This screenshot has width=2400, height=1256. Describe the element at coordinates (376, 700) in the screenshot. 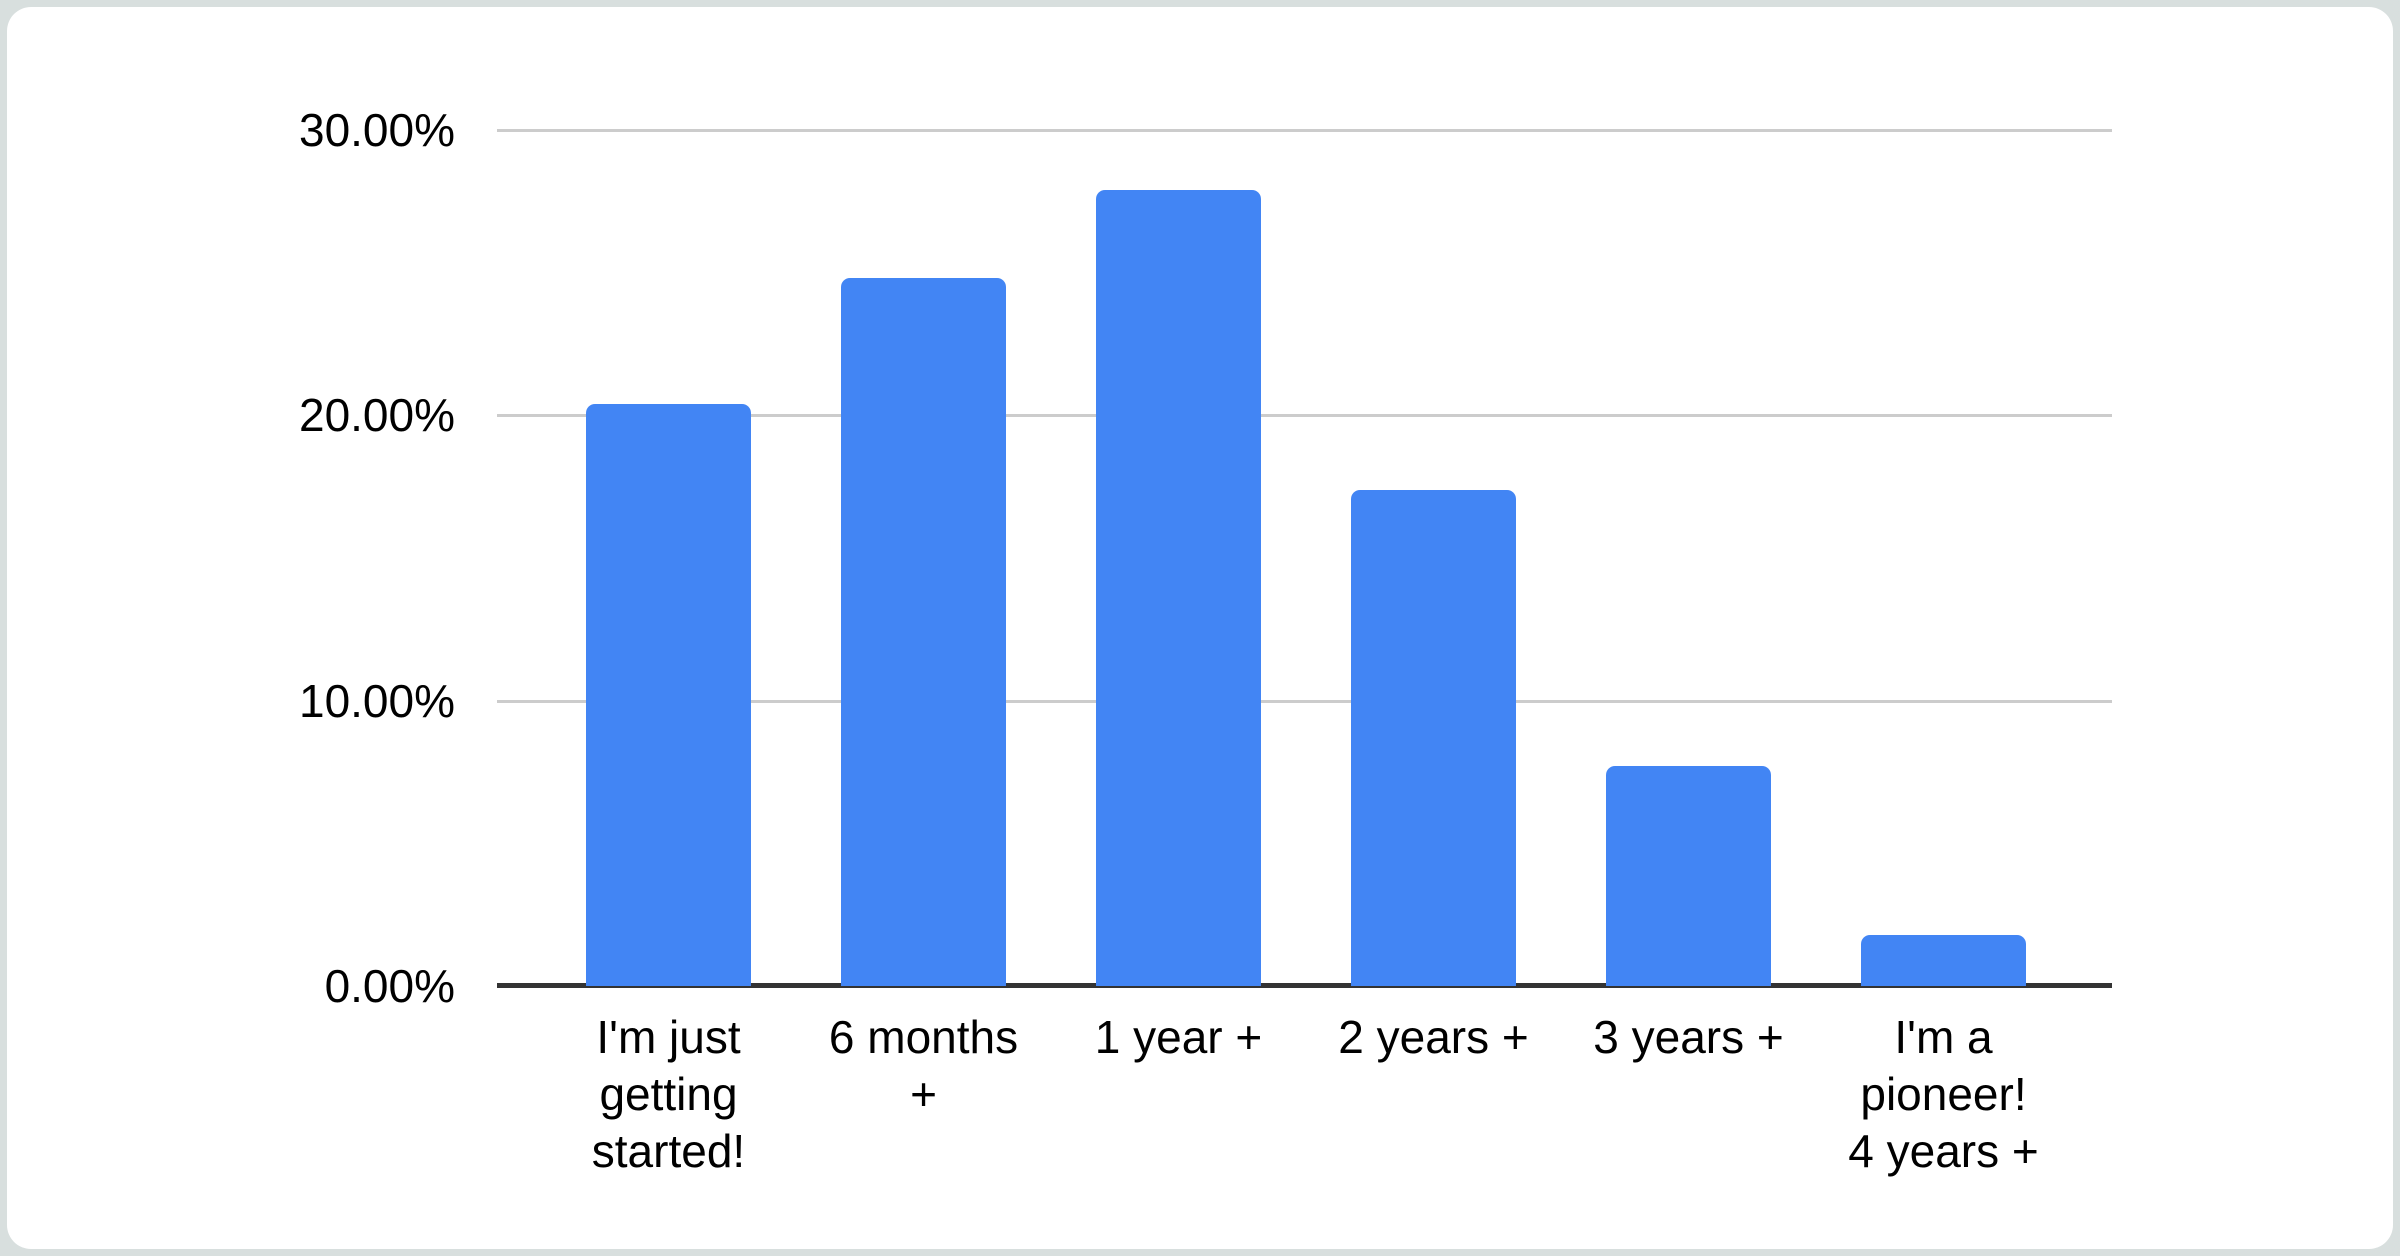

I see `y-axis-tick-label: 10.00%` at that location.